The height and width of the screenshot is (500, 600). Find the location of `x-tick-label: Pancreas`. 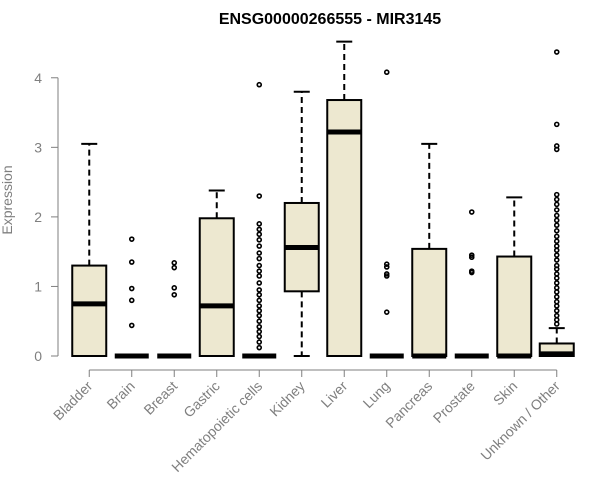

x-tick-label: Pancreas is located at coordinates (408, 404).